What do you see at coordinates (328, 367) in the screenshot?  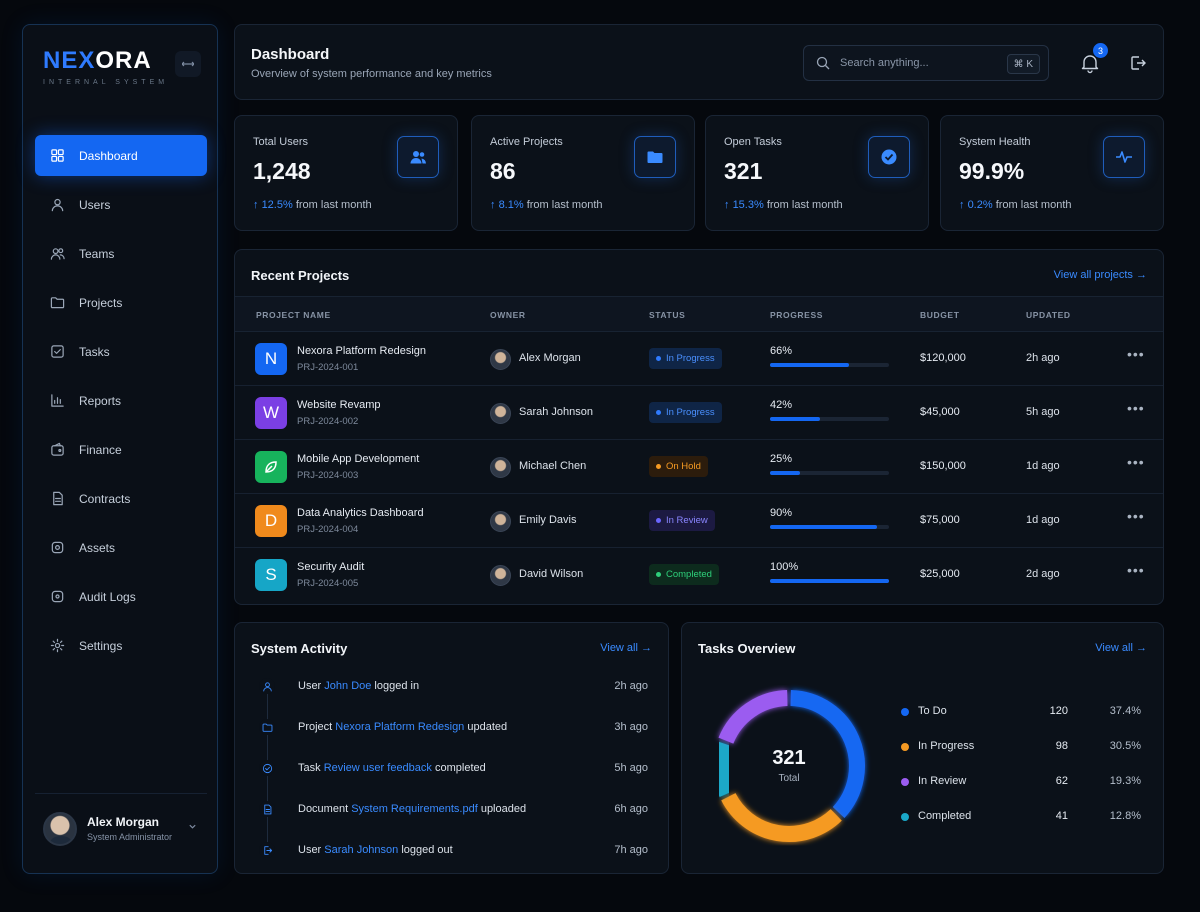 I see `project-id: PRJ-2024-001` at bounding box center [328, 367].